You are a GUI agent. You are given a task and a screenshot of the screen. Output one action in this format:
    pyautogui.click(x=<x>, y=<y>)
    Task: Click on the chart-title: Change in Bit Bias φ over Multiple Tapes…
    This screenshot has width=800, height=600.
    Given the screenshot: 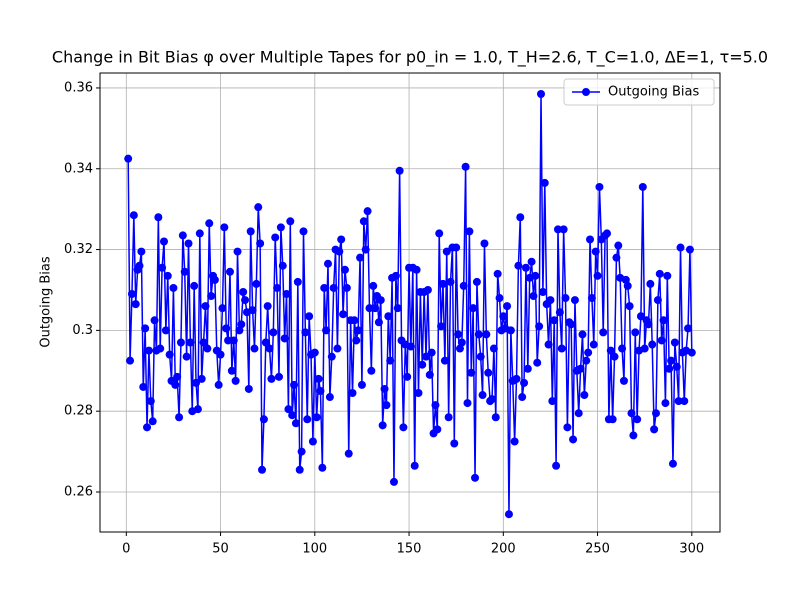 What is the action you would take?
    pyautogui.click(x=410, y=58)
    